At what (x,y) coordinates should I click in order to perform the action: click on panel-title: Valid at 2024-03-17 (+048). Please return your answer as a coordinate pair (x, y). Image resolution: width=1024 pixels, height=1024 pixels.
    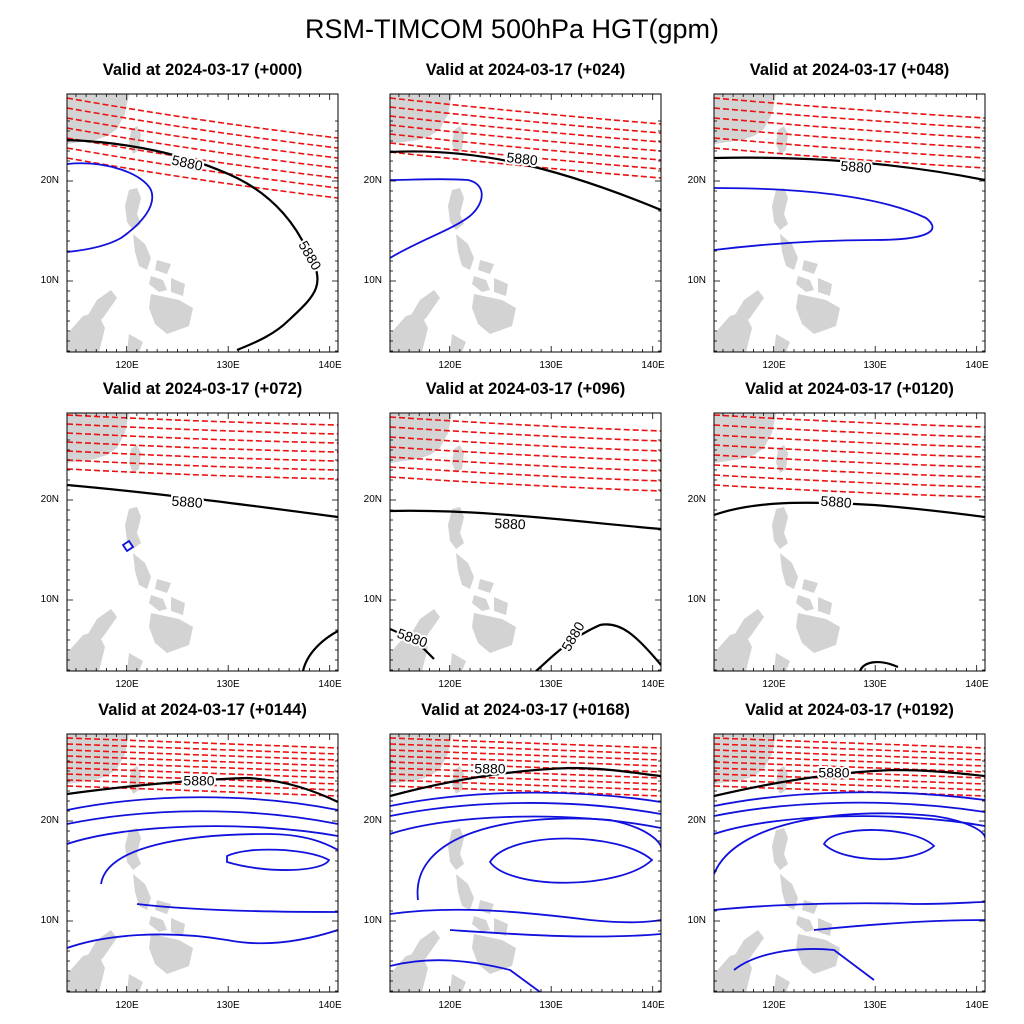
    Looking at the image, I should click on (849, 70).